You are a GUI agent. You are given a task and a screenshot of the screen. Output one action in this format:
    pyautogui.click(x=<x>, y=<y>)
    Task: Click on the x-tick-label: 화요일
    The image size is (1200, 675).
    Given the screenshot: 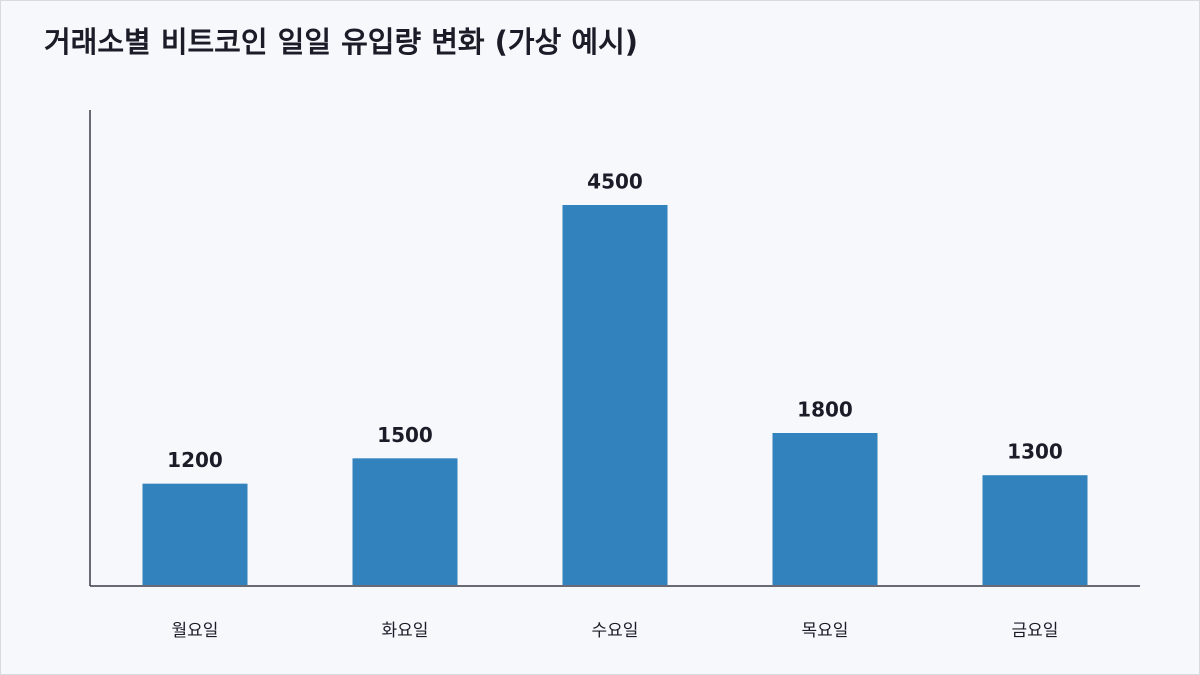 What is the action you would take?
    pyautogui.click(x=405, y=631)
    